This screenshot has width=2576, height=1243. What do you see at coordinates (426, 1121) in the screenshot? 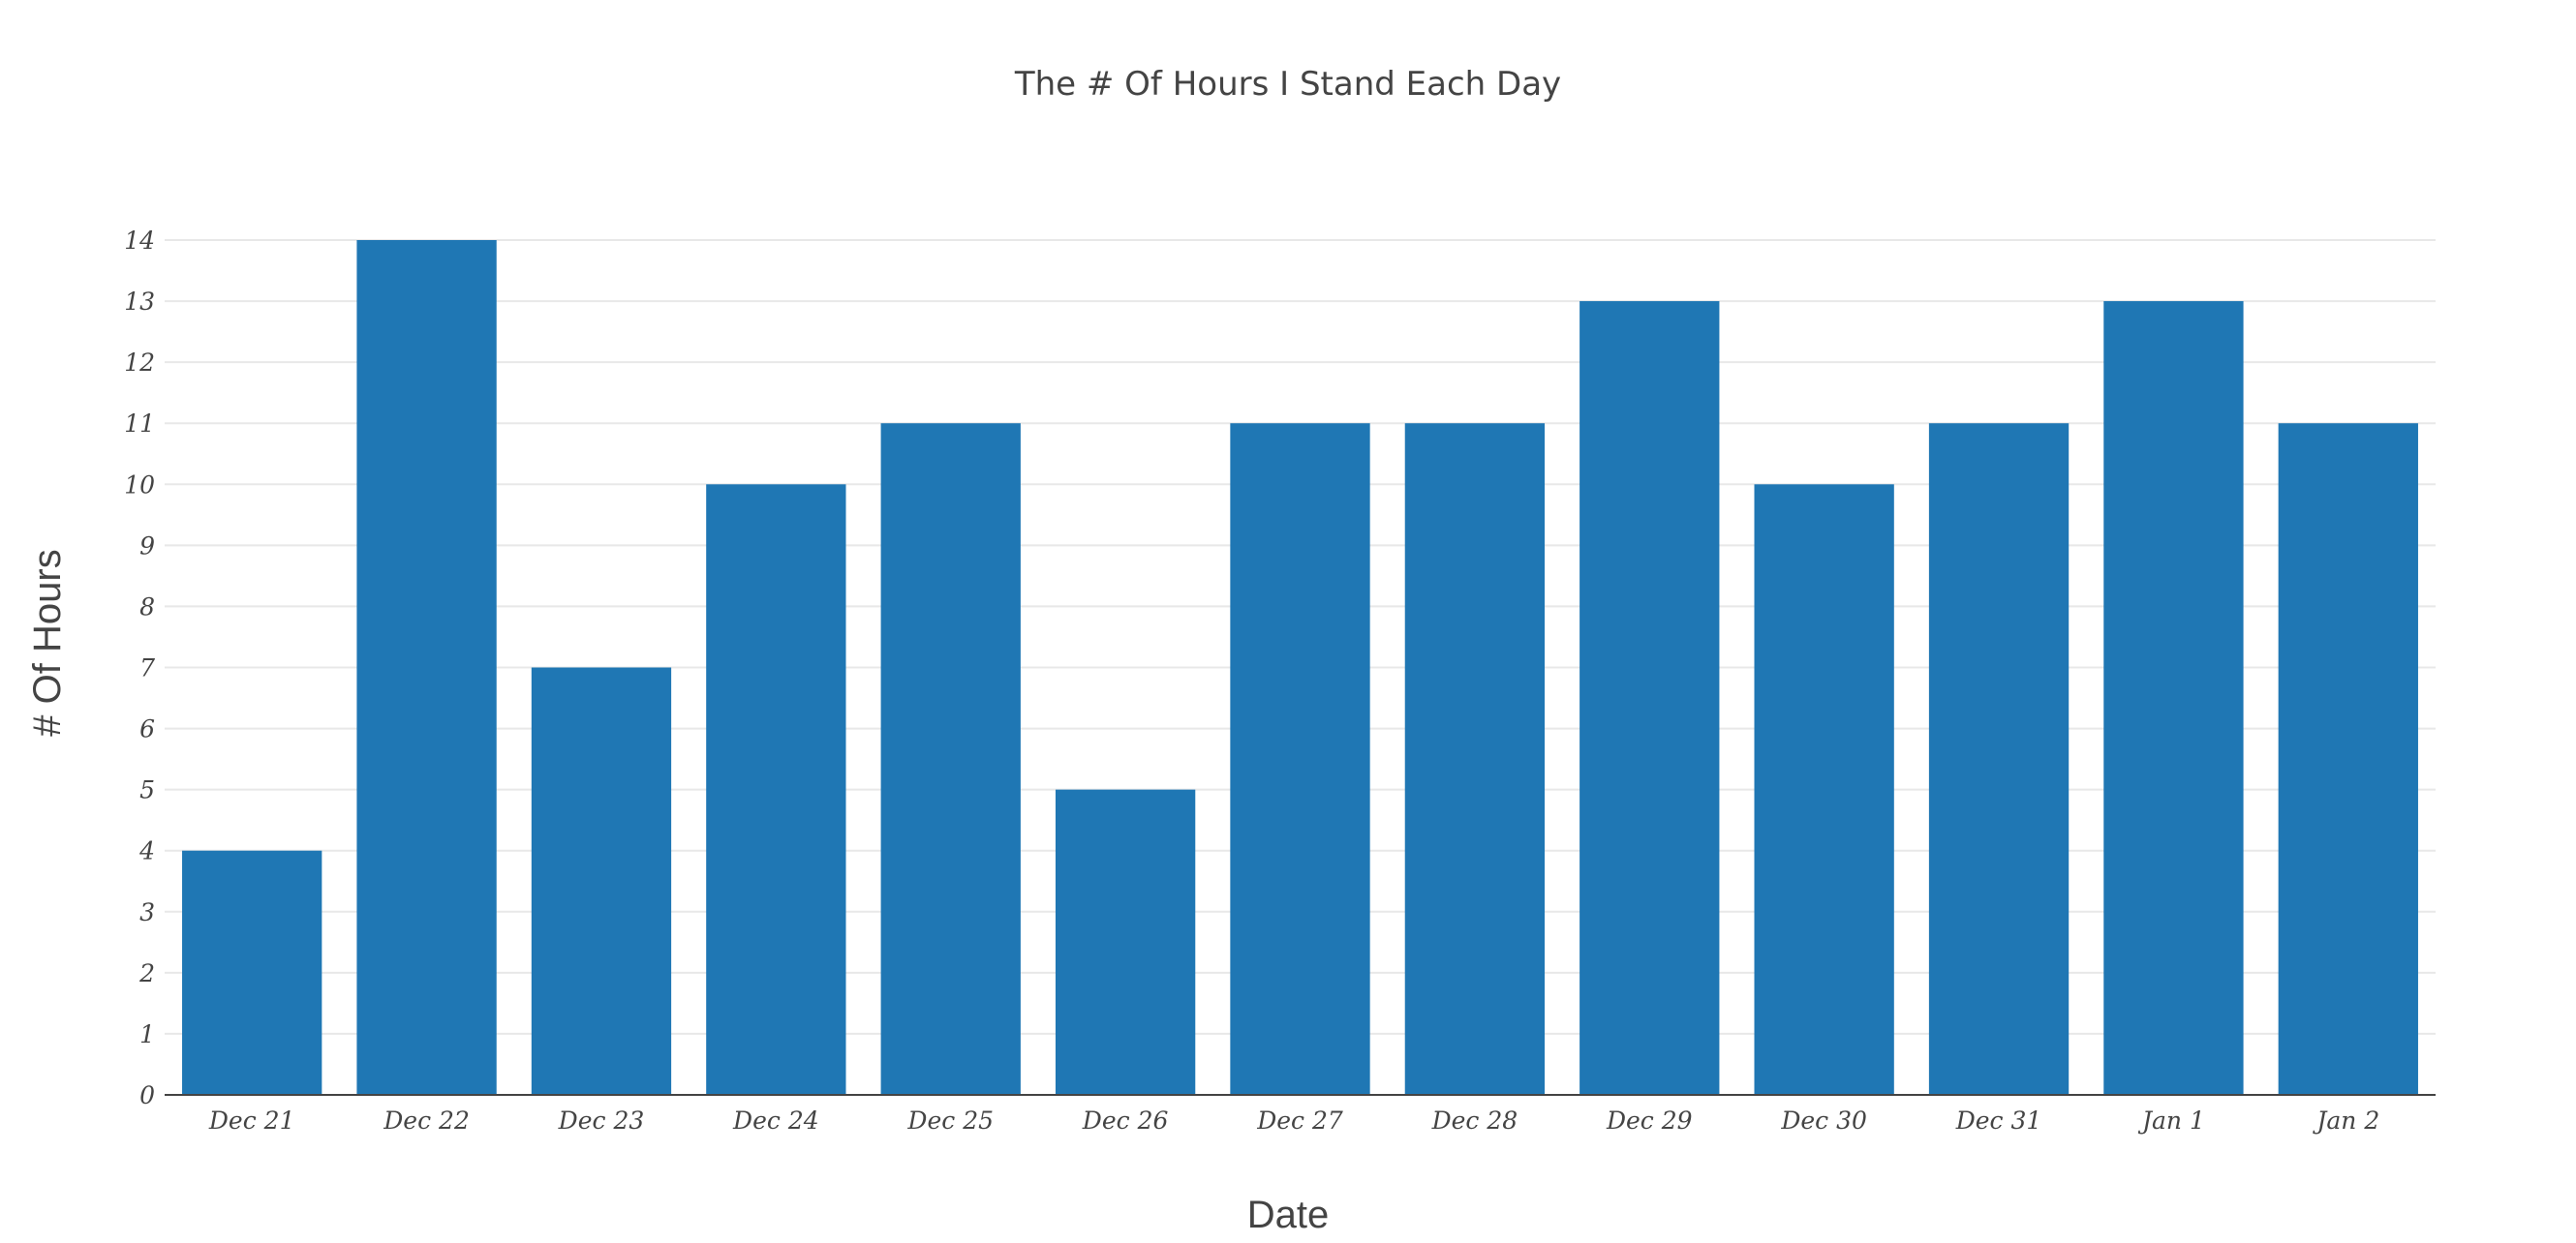
I see `x-tick-label: Dec 22` at bounding box center [426, 1121].